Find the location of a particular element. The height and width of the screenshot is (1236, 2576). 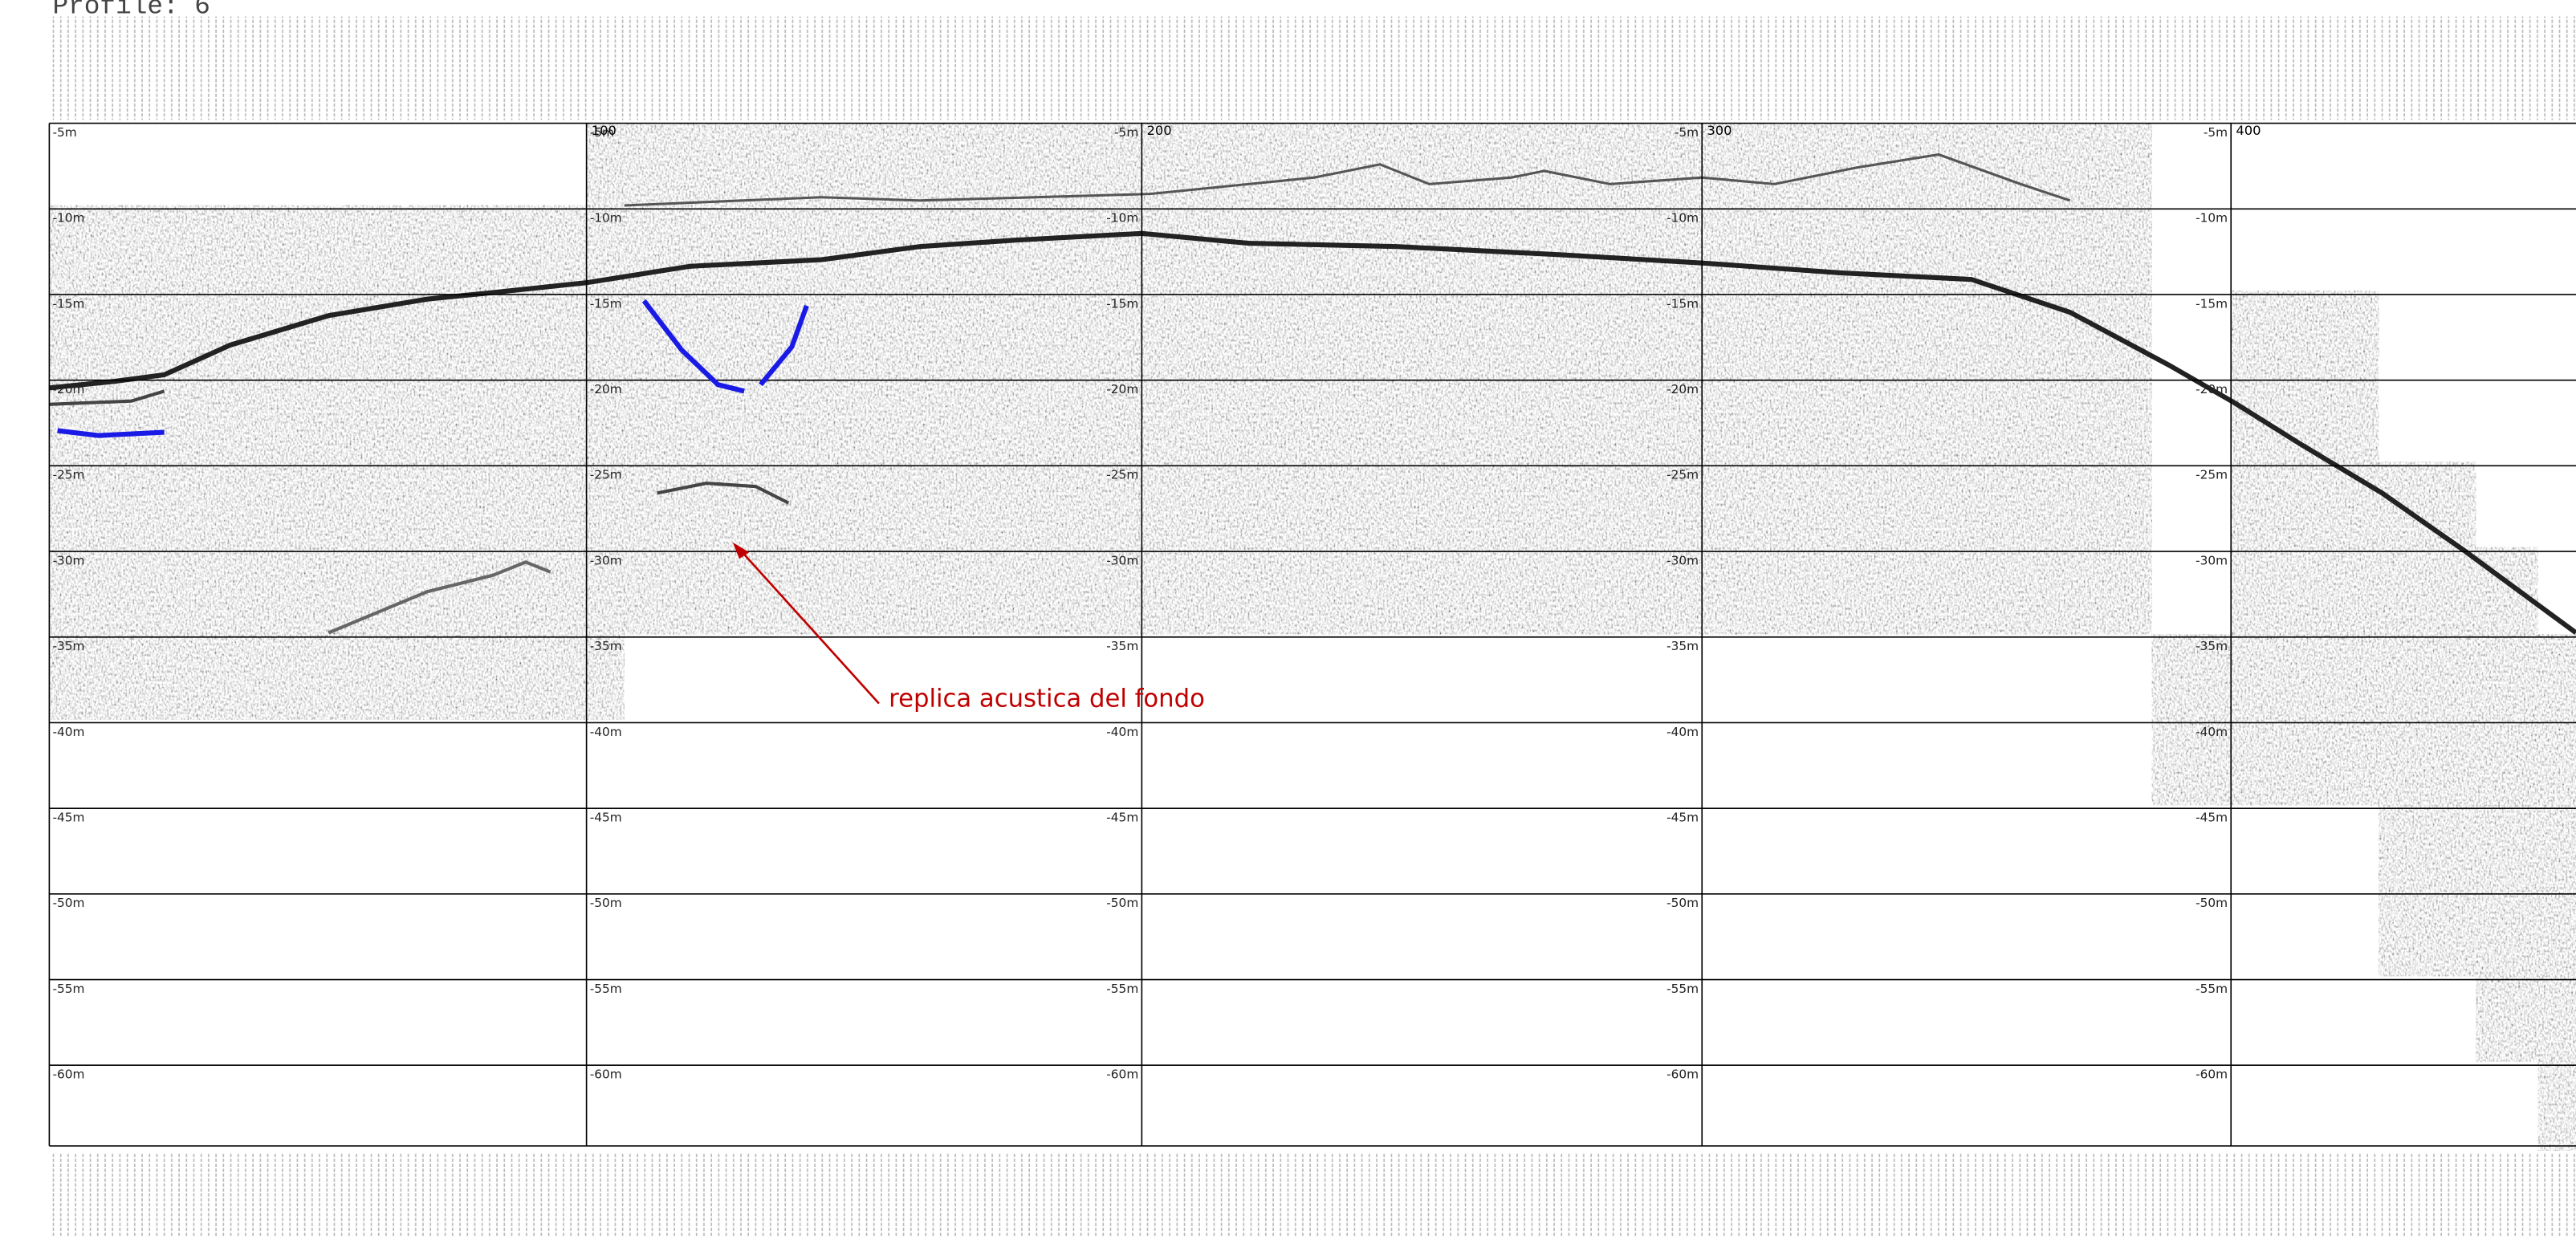

sub-reflector is located at coordinates (107, 397).